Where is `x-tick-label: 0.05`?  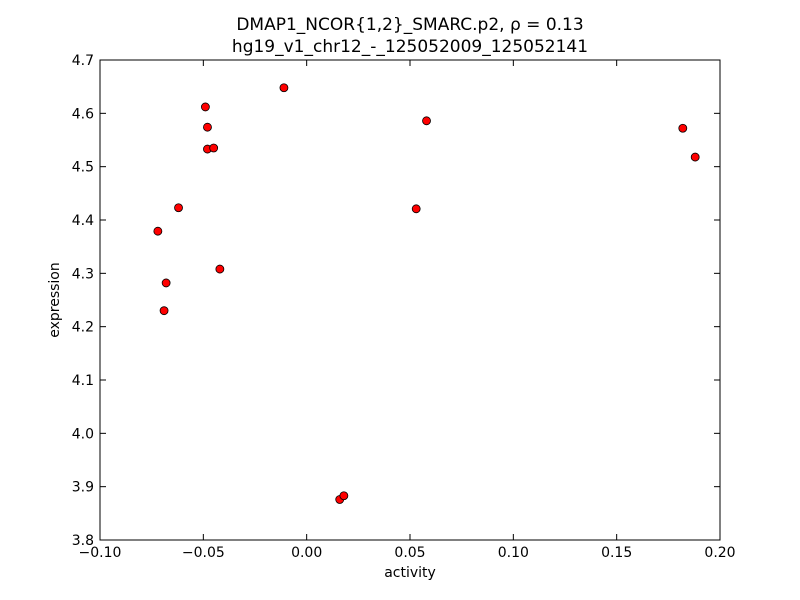 x-tick-label: 0.05 is located at coordinates (409, 553).